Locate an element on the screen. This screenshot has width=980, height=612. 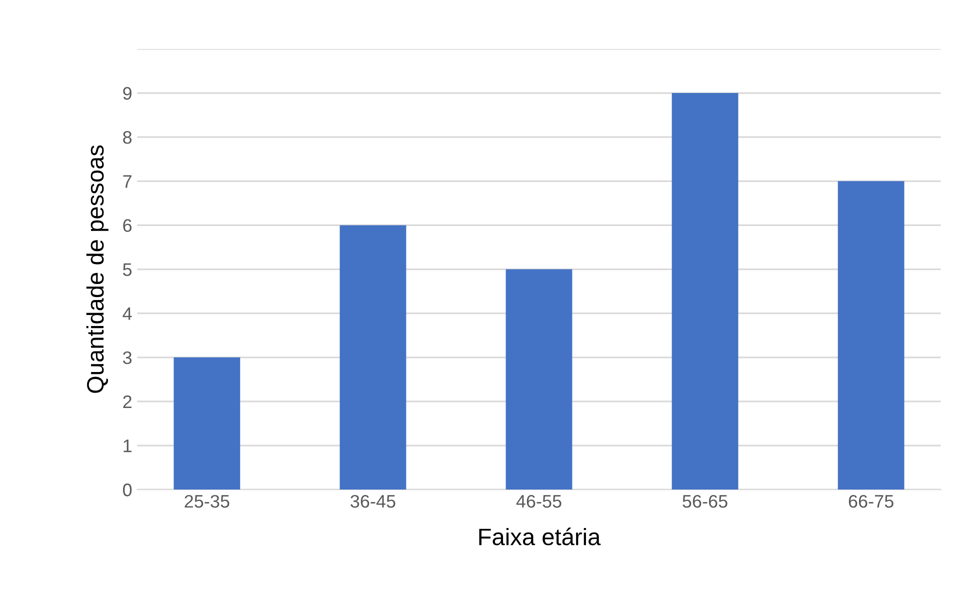
x-tick-label: 36-45 is located at coordinates (373, 501).